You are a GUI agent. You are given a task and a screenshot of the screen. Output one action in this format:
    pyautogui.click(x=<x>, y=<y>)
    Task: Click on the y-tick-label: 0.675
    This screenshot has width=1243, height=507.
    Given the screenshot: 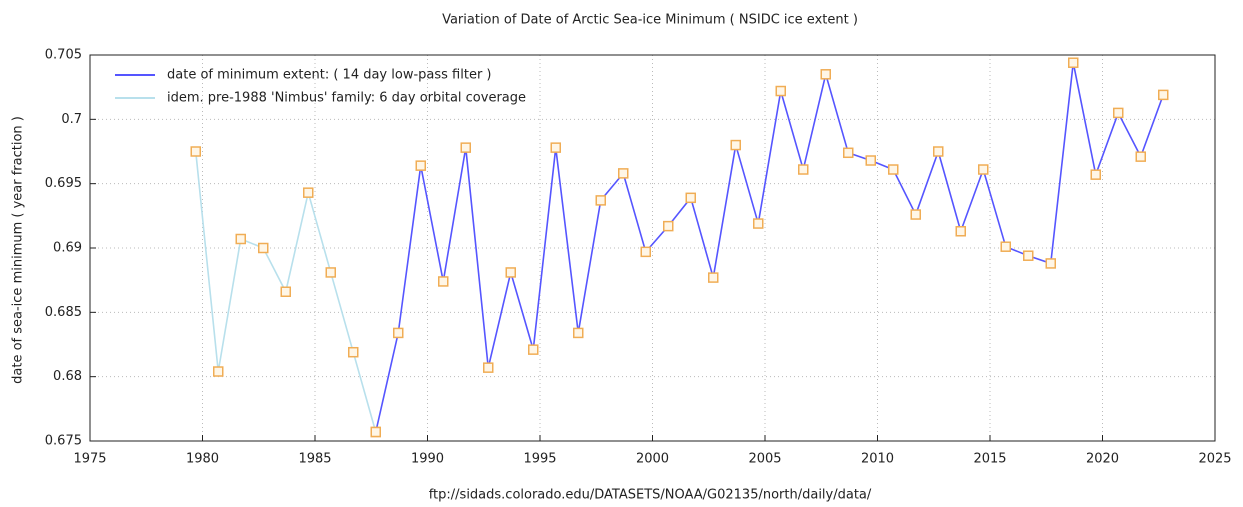 What is the action you would take?
    pyautogui.click(x=63, y=441)
    